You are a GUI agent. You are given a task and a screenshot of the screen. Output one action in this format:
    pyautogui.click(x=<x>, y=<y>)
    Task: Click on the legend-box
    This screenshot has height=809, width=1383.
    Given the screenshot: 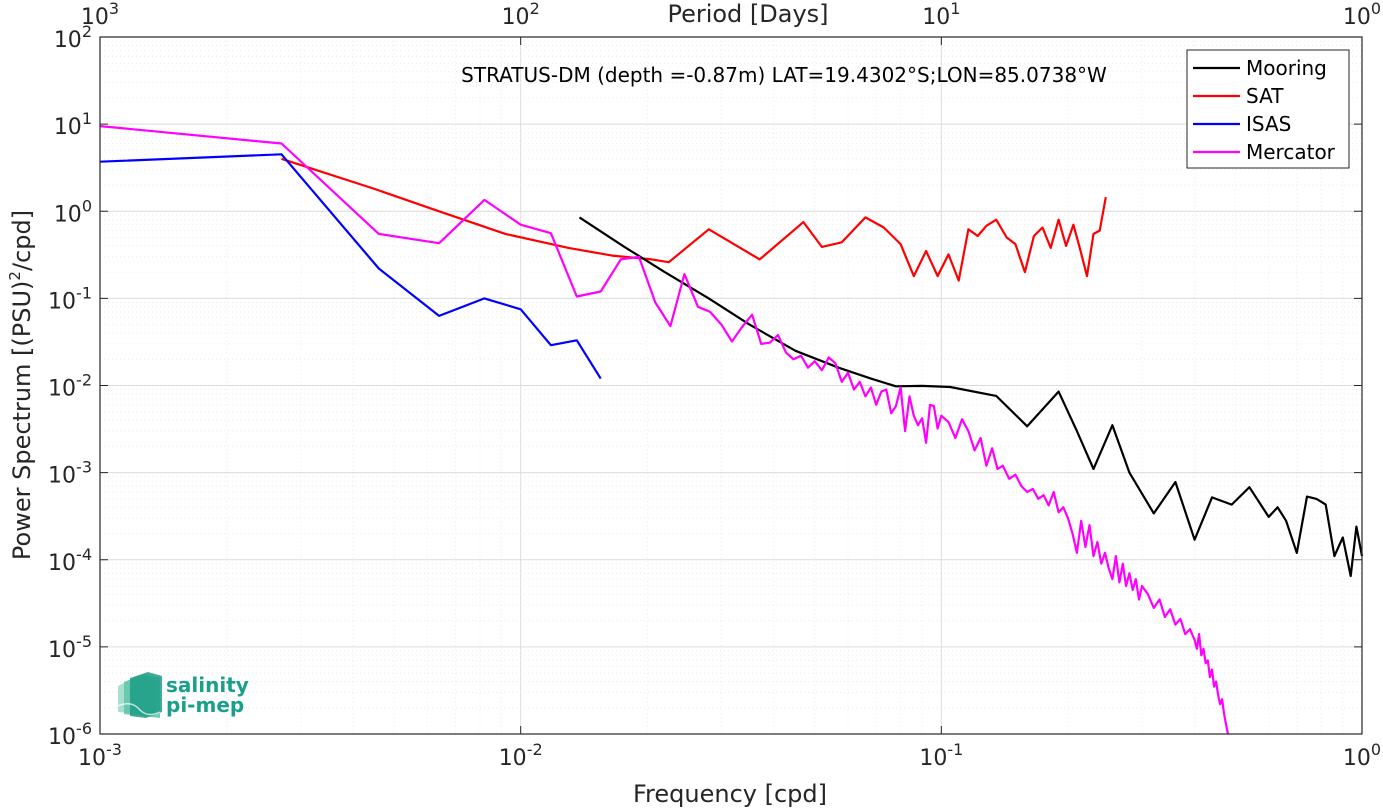 What is the action you would take?
    pyautogui.click(x=1268, y=109)
    